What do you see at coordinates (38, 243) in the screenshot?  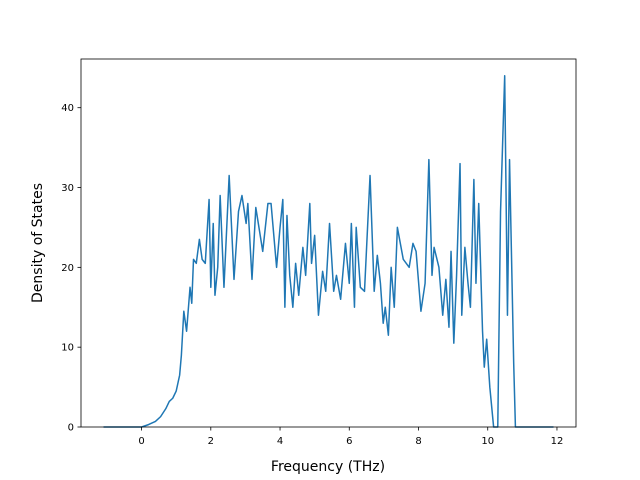 I see `y-axis-label: Density of States` at bounding box center [38, 243].